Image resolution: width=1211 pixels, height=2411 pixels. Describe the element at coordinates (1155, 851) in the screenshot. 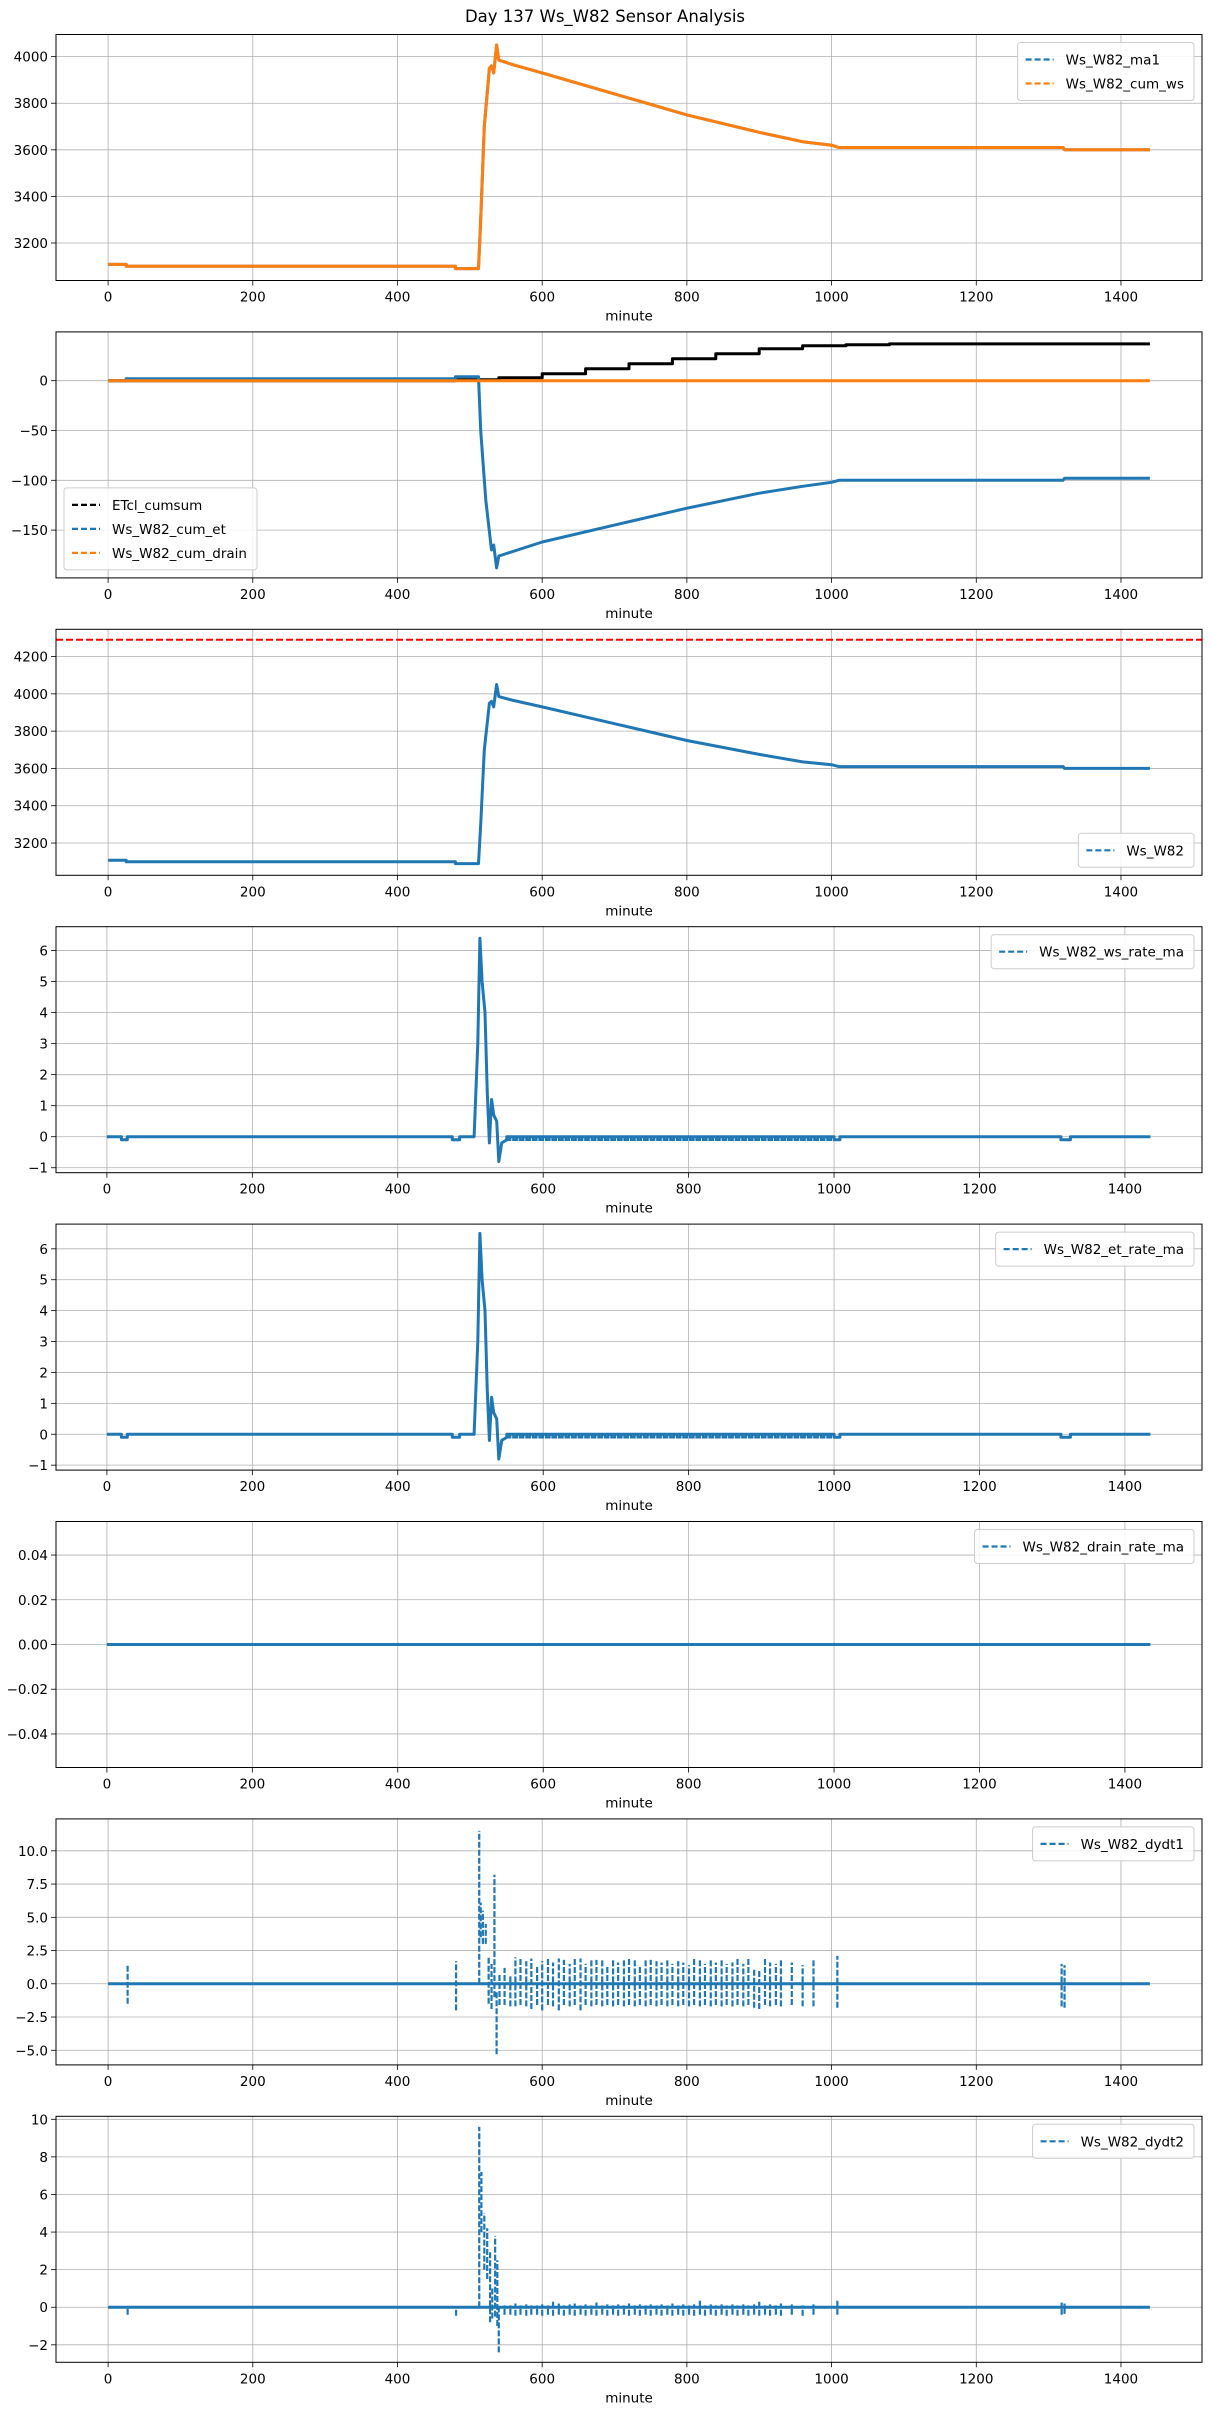

I see `legend-label: Ws_W82` at that location.